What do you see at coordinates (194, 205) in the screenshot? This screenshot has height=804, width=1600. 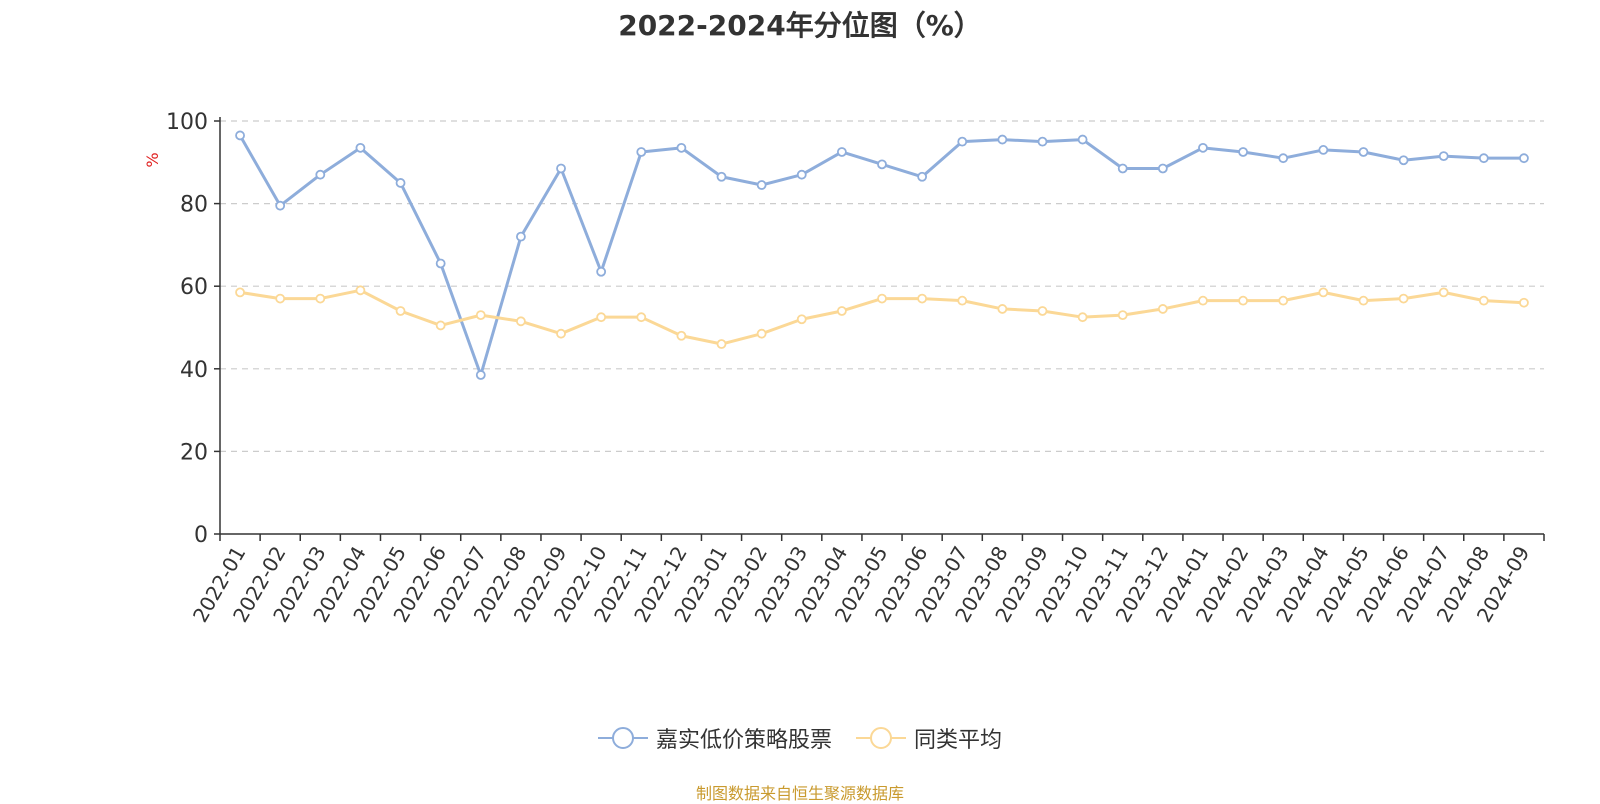 I see `y-tick-label: 80` at bounding box center [194, 205].